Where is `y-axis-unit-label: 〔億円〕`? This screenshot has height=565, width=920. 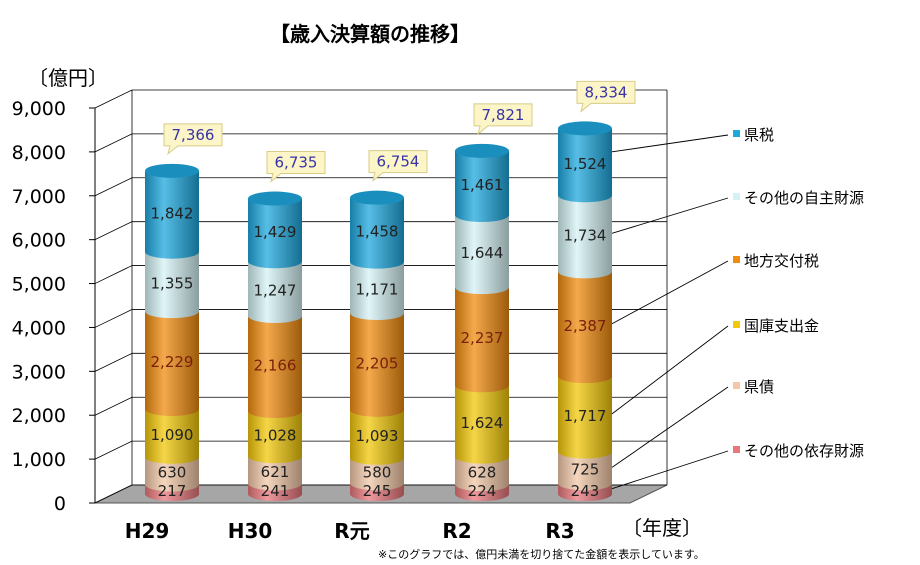
y-axis-unit-label: 〔億円〕 is located at coordinates (68, 78).